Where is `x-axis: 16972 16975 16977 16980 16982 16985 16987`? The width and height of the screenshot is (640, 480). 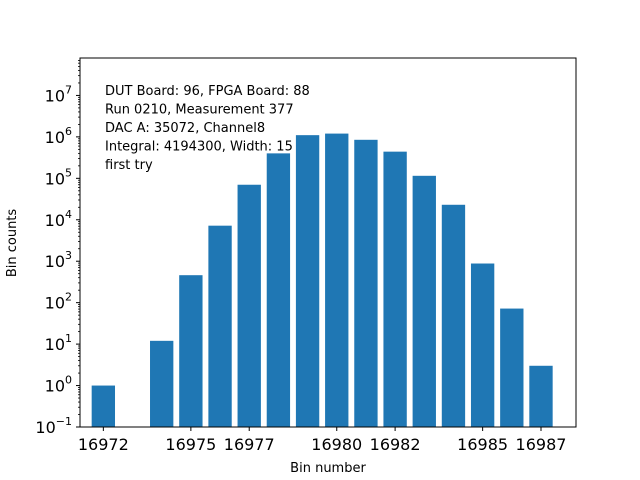 x-axis: 16972 16975 16977 16980 16982 16985 16987 is located at coordinates (322, 440).